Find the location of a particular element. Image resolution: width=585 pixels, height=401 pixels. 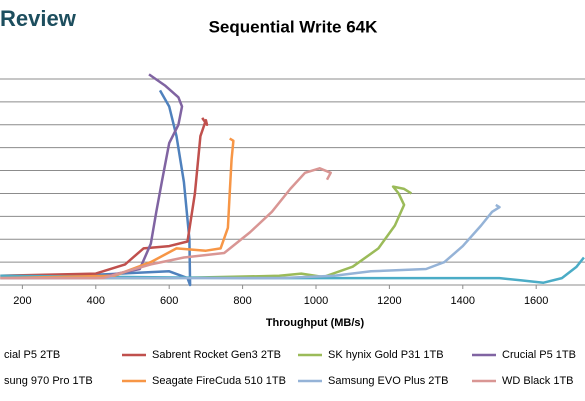

series-line is located at coordinates (104, 197).